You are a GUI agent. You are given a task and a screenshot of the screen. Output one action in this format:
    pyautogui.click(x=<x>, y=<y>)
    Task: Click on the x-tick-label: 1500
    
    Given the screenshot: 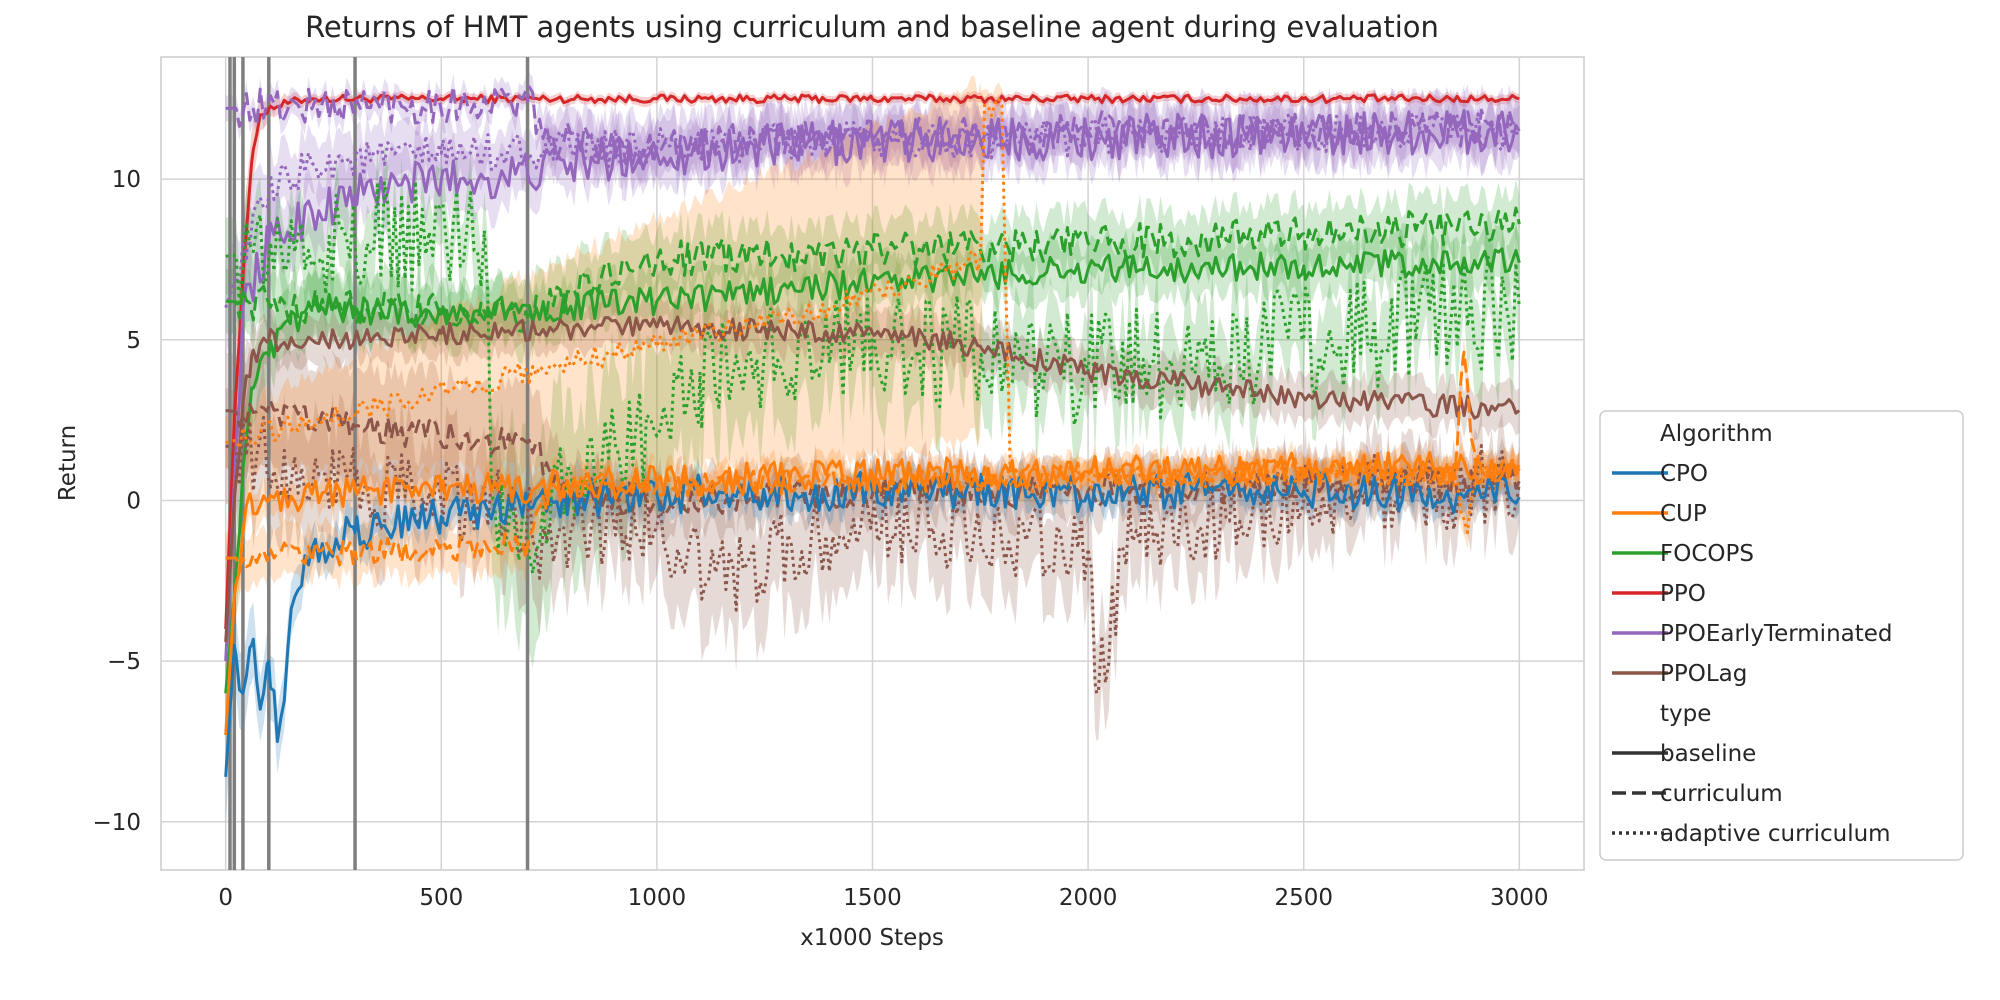 What is the action you would take?
    pyautogui.click(x=872, y=898)
    